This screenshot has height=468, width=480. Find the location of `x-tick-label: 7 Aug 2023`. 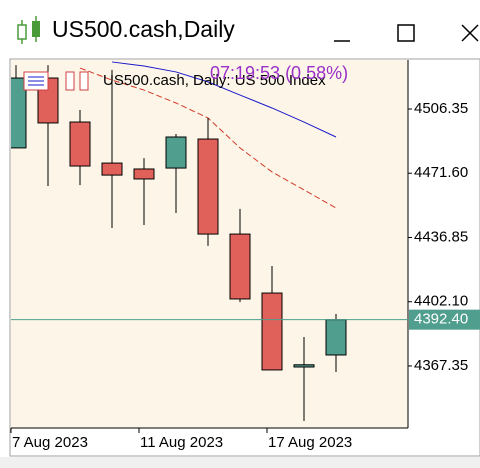

x-tick-label: 7 Aug 2023 is located at coordinates (50, 442).